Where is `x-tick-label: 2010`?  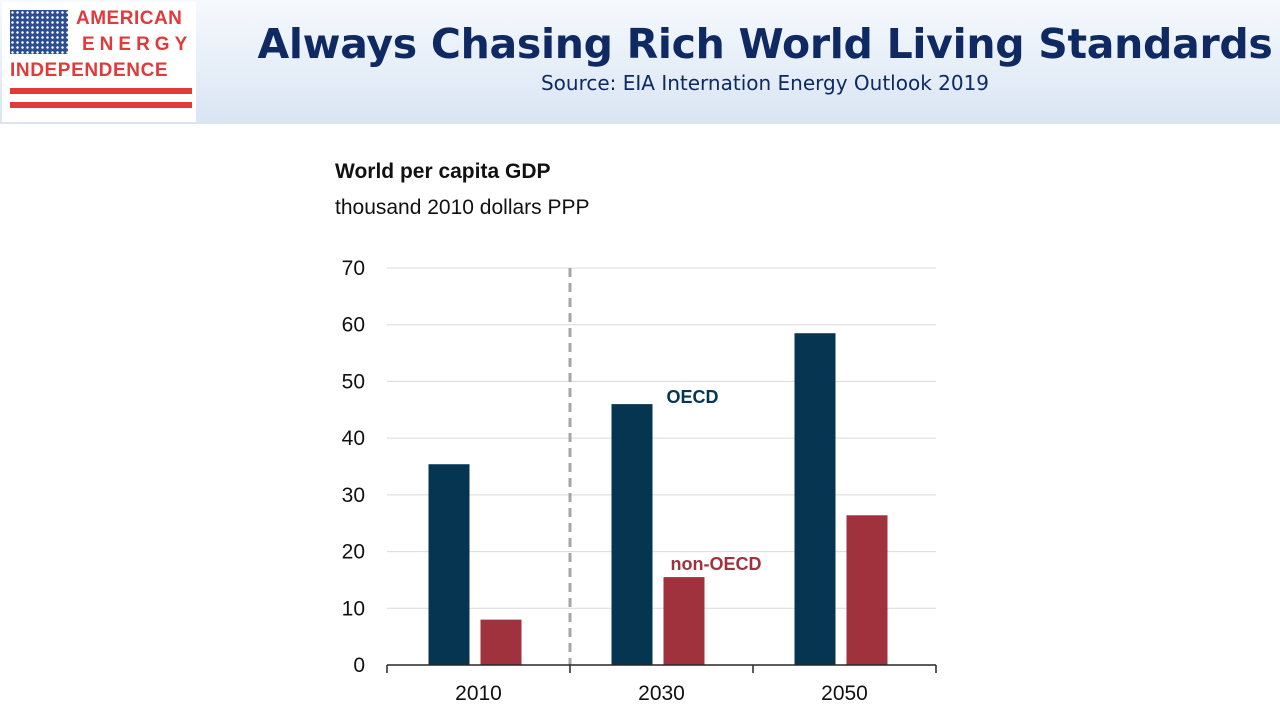
x-tick-label: 2010 is located at coordinates (478, 693).